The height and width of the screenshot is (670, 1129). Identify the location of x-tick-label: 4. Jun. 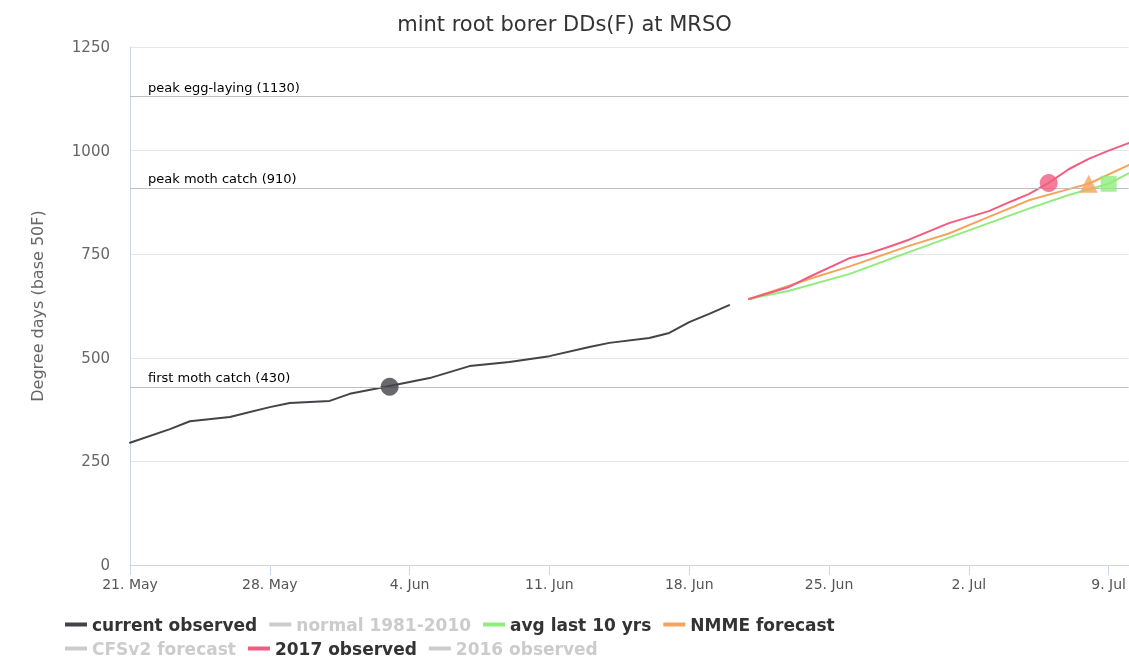
(409, 584).